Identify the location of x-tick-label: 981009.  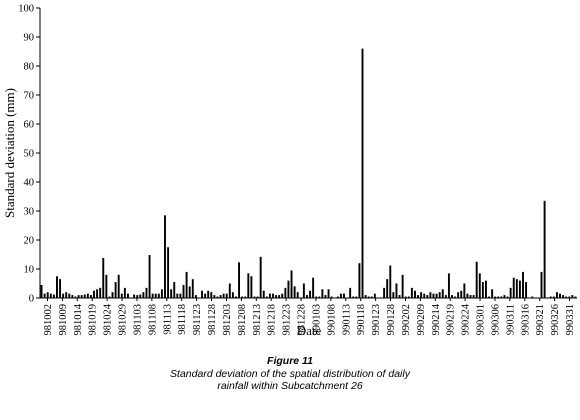
(63, 320).